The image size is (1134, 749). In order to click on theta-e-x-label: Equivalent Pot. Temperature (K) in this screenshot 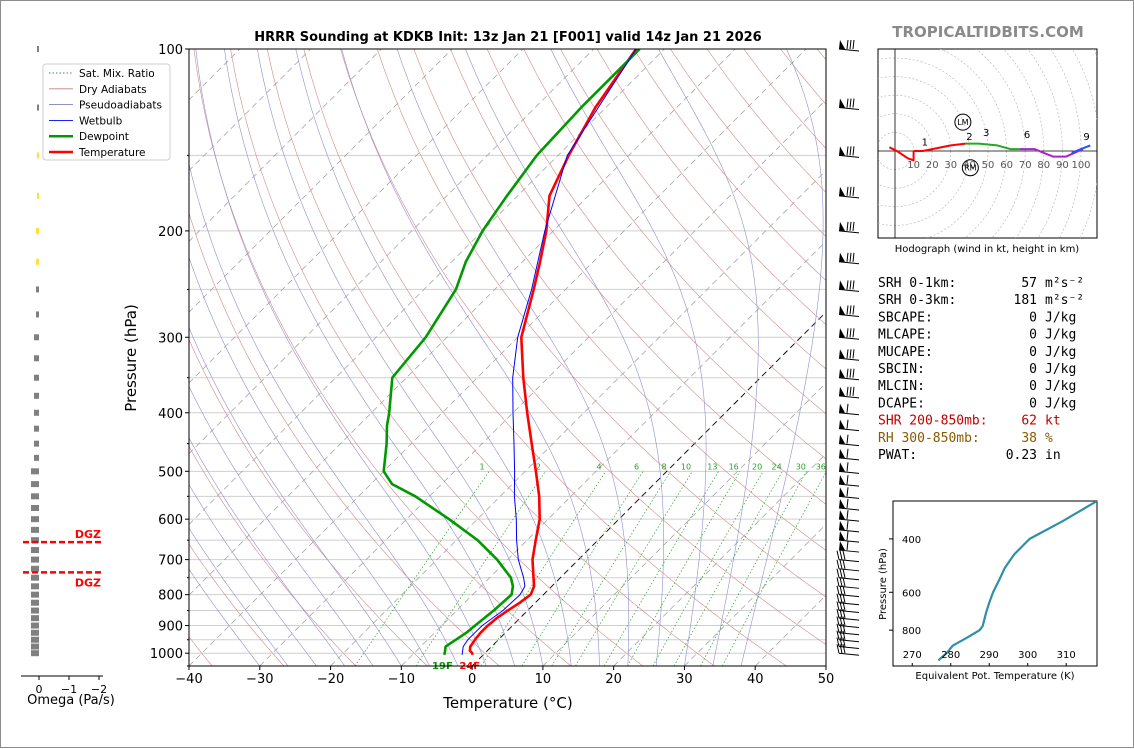, I will do `click(994, 676)`.